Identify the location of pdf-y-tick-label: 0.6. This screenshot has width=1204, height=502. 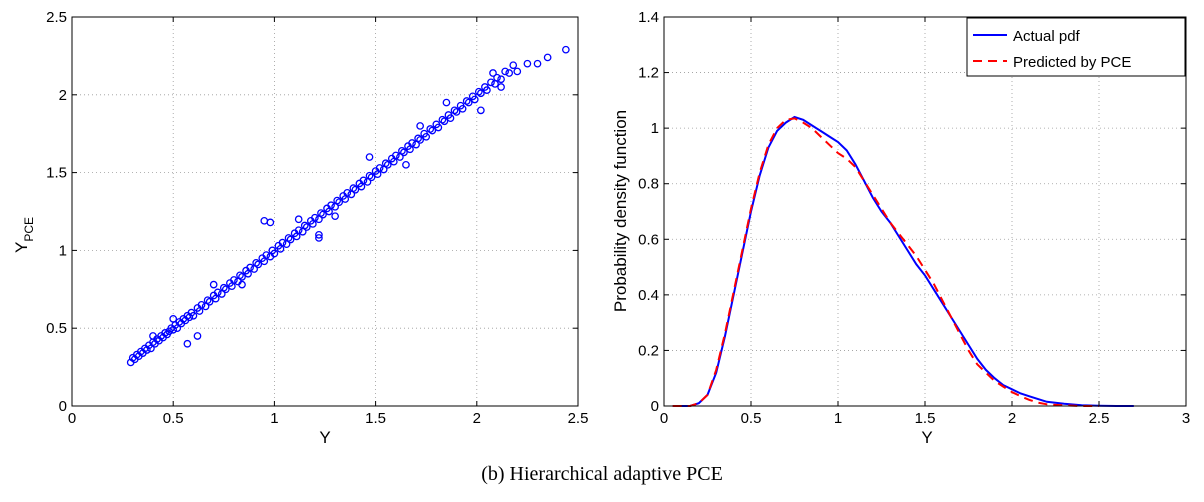
(648, 239).